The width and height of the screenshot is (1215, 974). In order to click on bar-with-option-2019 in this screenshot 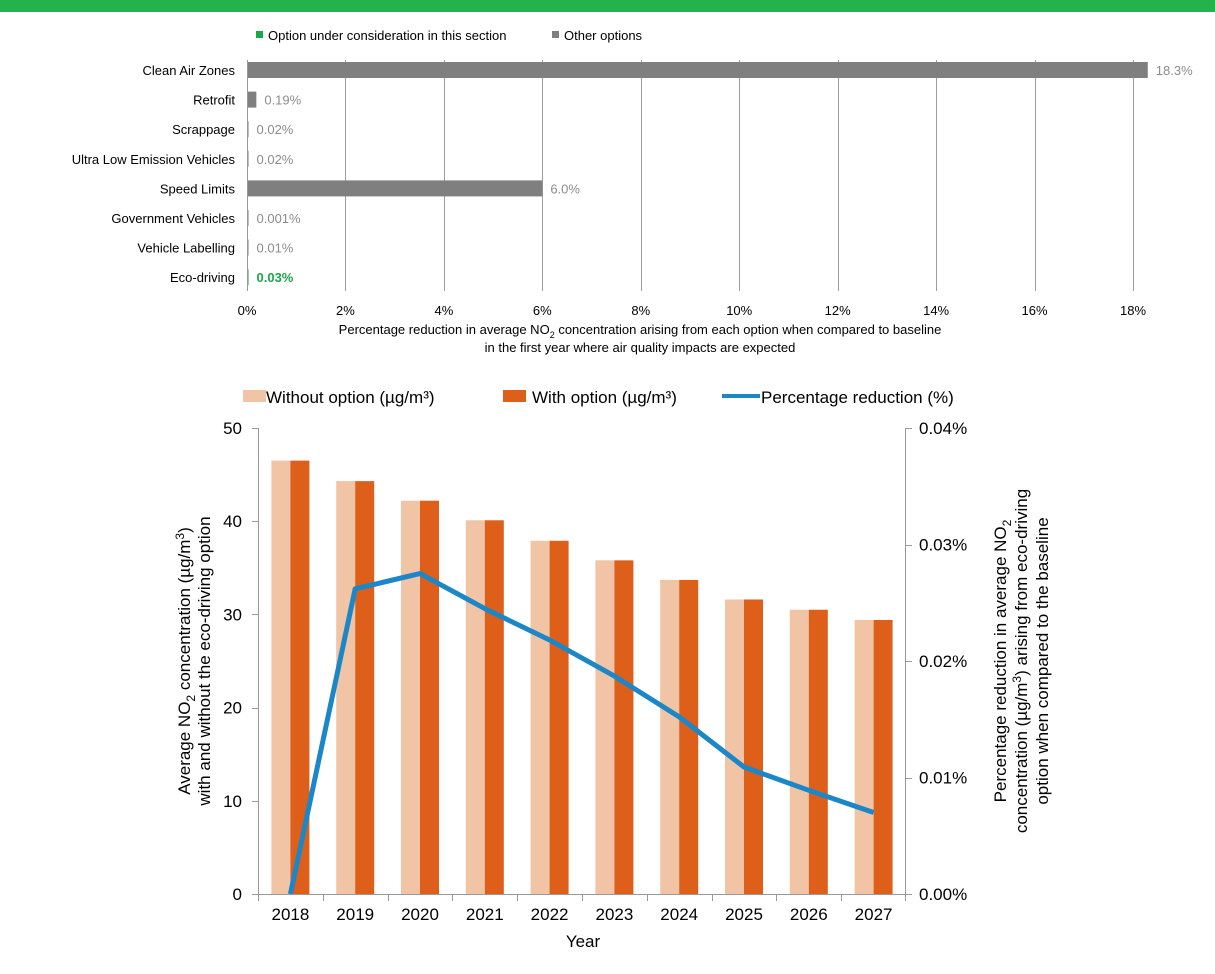, I will do `click(365, 687)`.